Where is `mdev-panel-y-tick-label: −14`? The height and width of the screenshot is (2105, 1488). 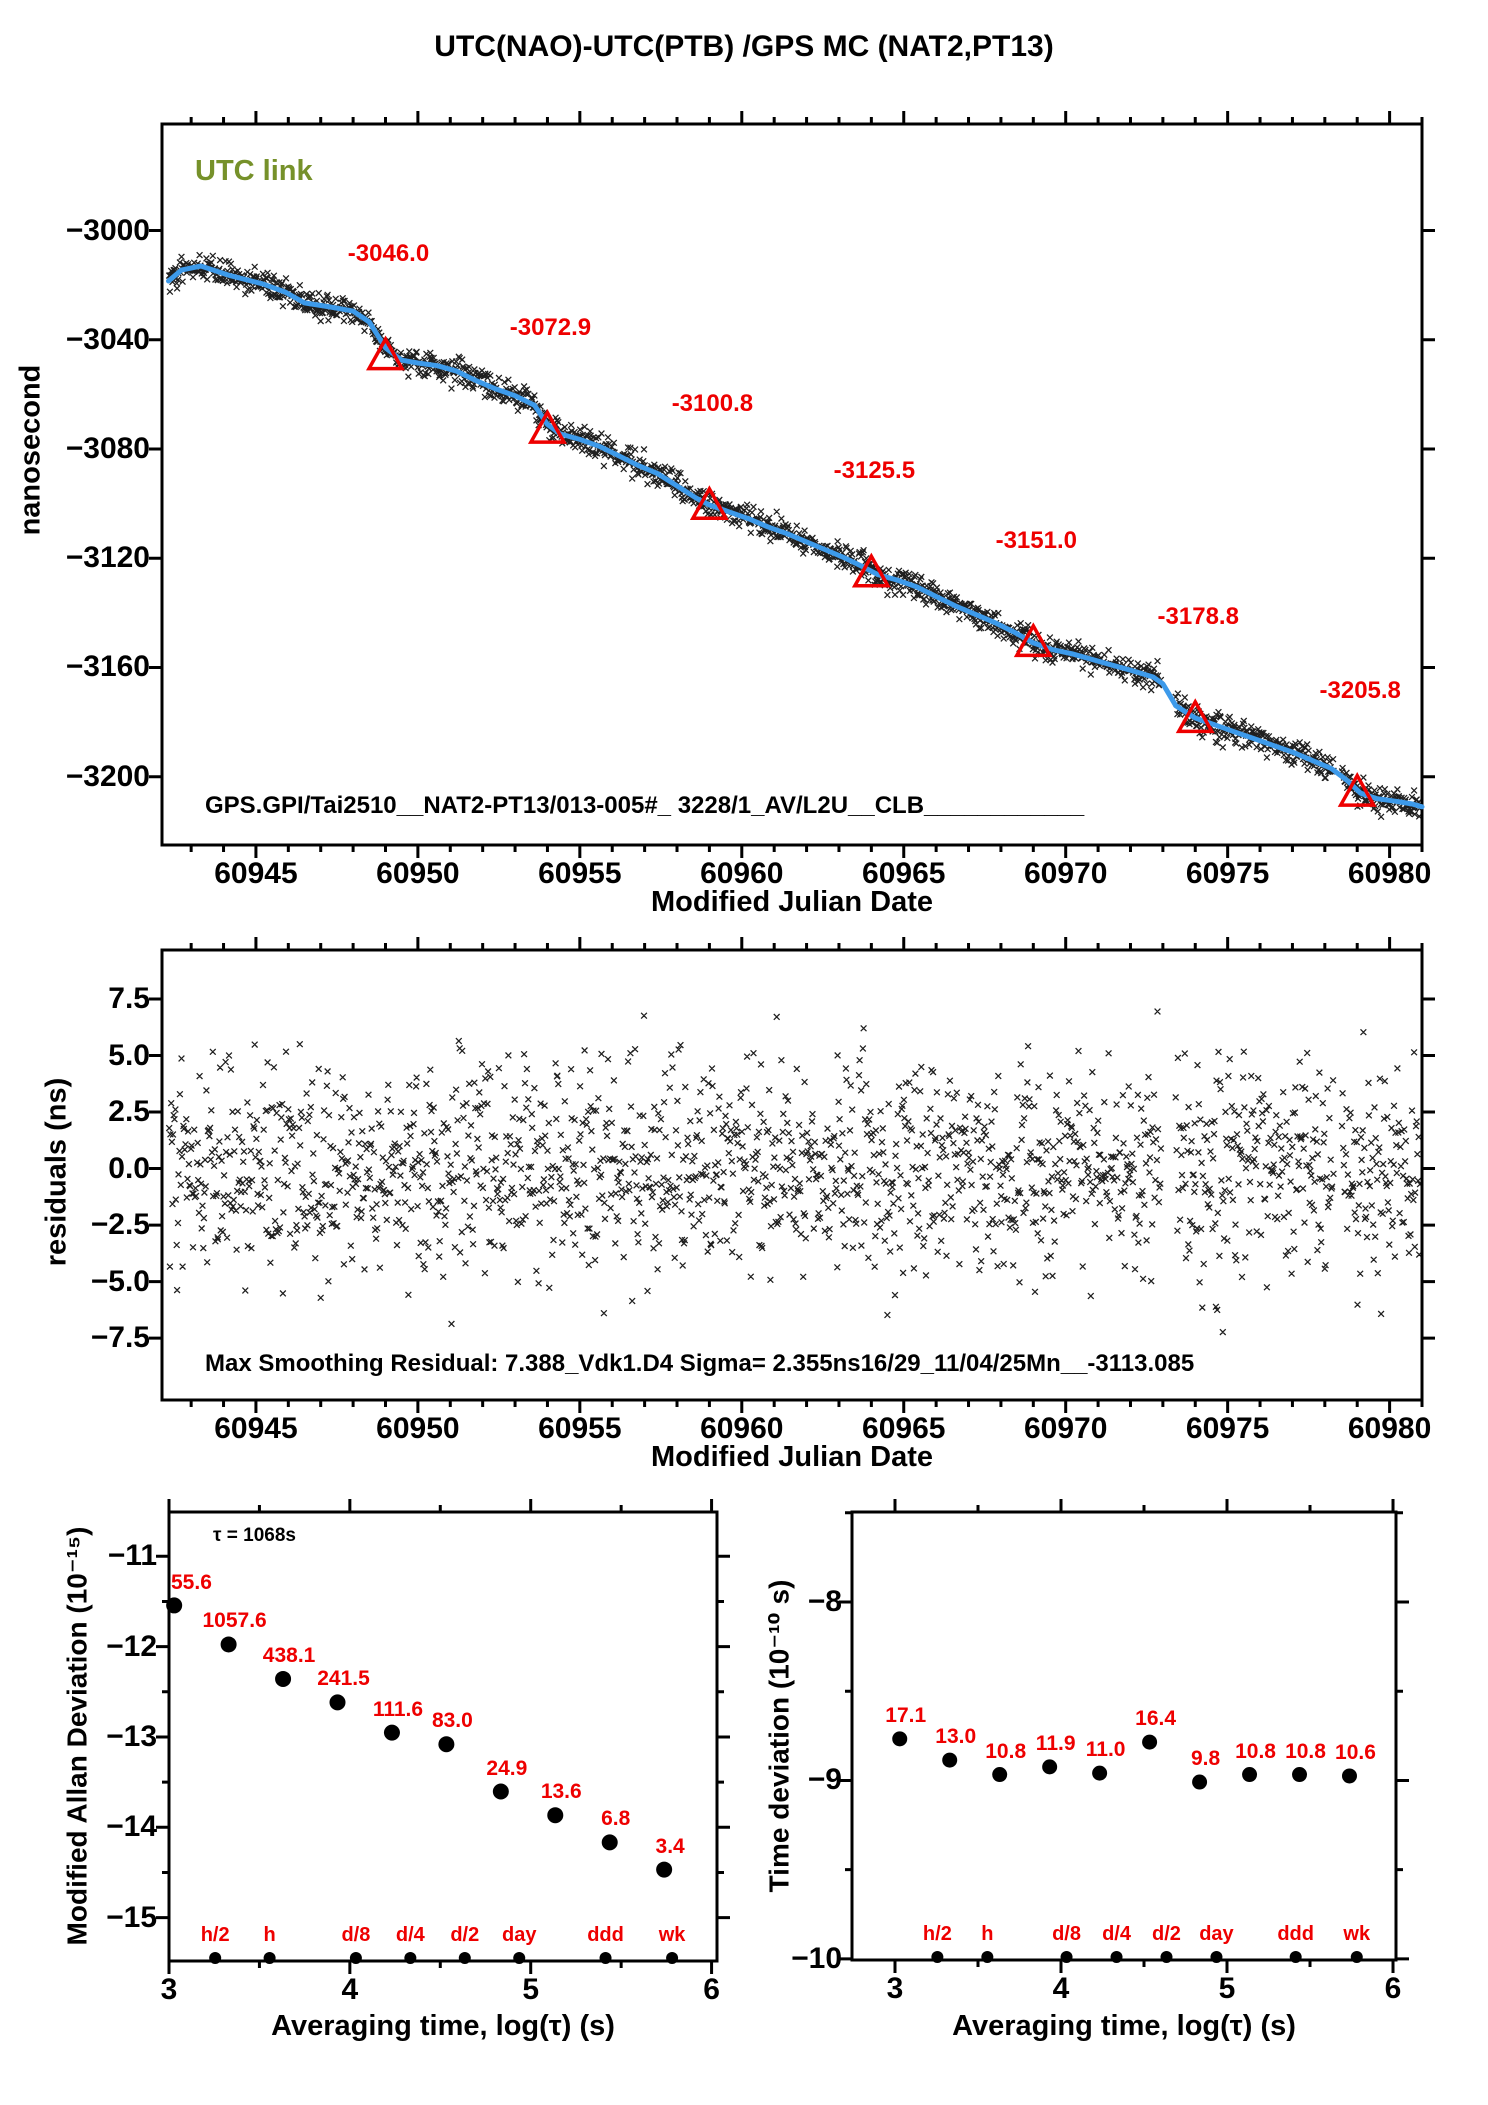
mdev-panel-y-tick-label: −14 is located at coordinates (131, 1827).